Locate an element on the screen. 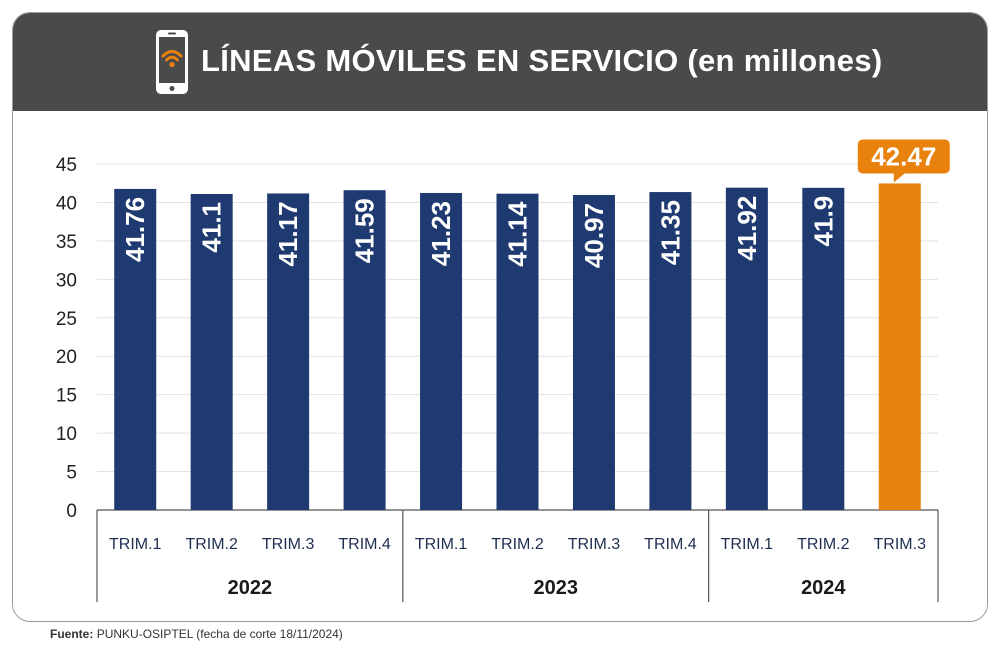 The height and width of the screenshot is (650, 1000). group-label: 2023 is located at coordinates (555, 588).